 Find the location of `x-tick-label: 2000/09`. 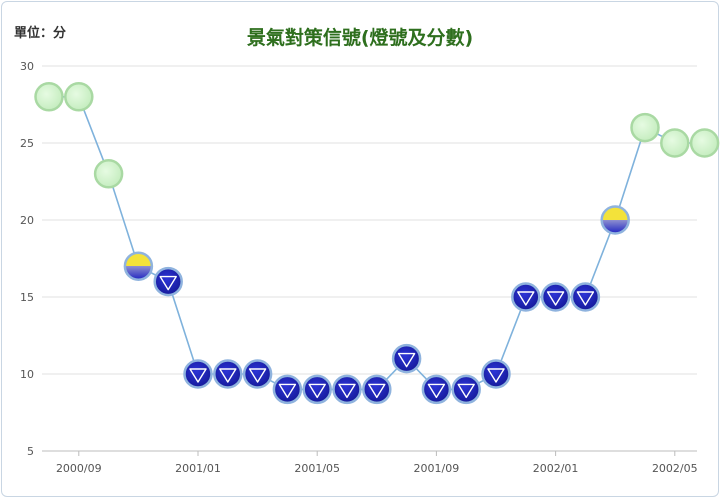

x-tick-label: 2000/09 is located at coordinates (79, 468).